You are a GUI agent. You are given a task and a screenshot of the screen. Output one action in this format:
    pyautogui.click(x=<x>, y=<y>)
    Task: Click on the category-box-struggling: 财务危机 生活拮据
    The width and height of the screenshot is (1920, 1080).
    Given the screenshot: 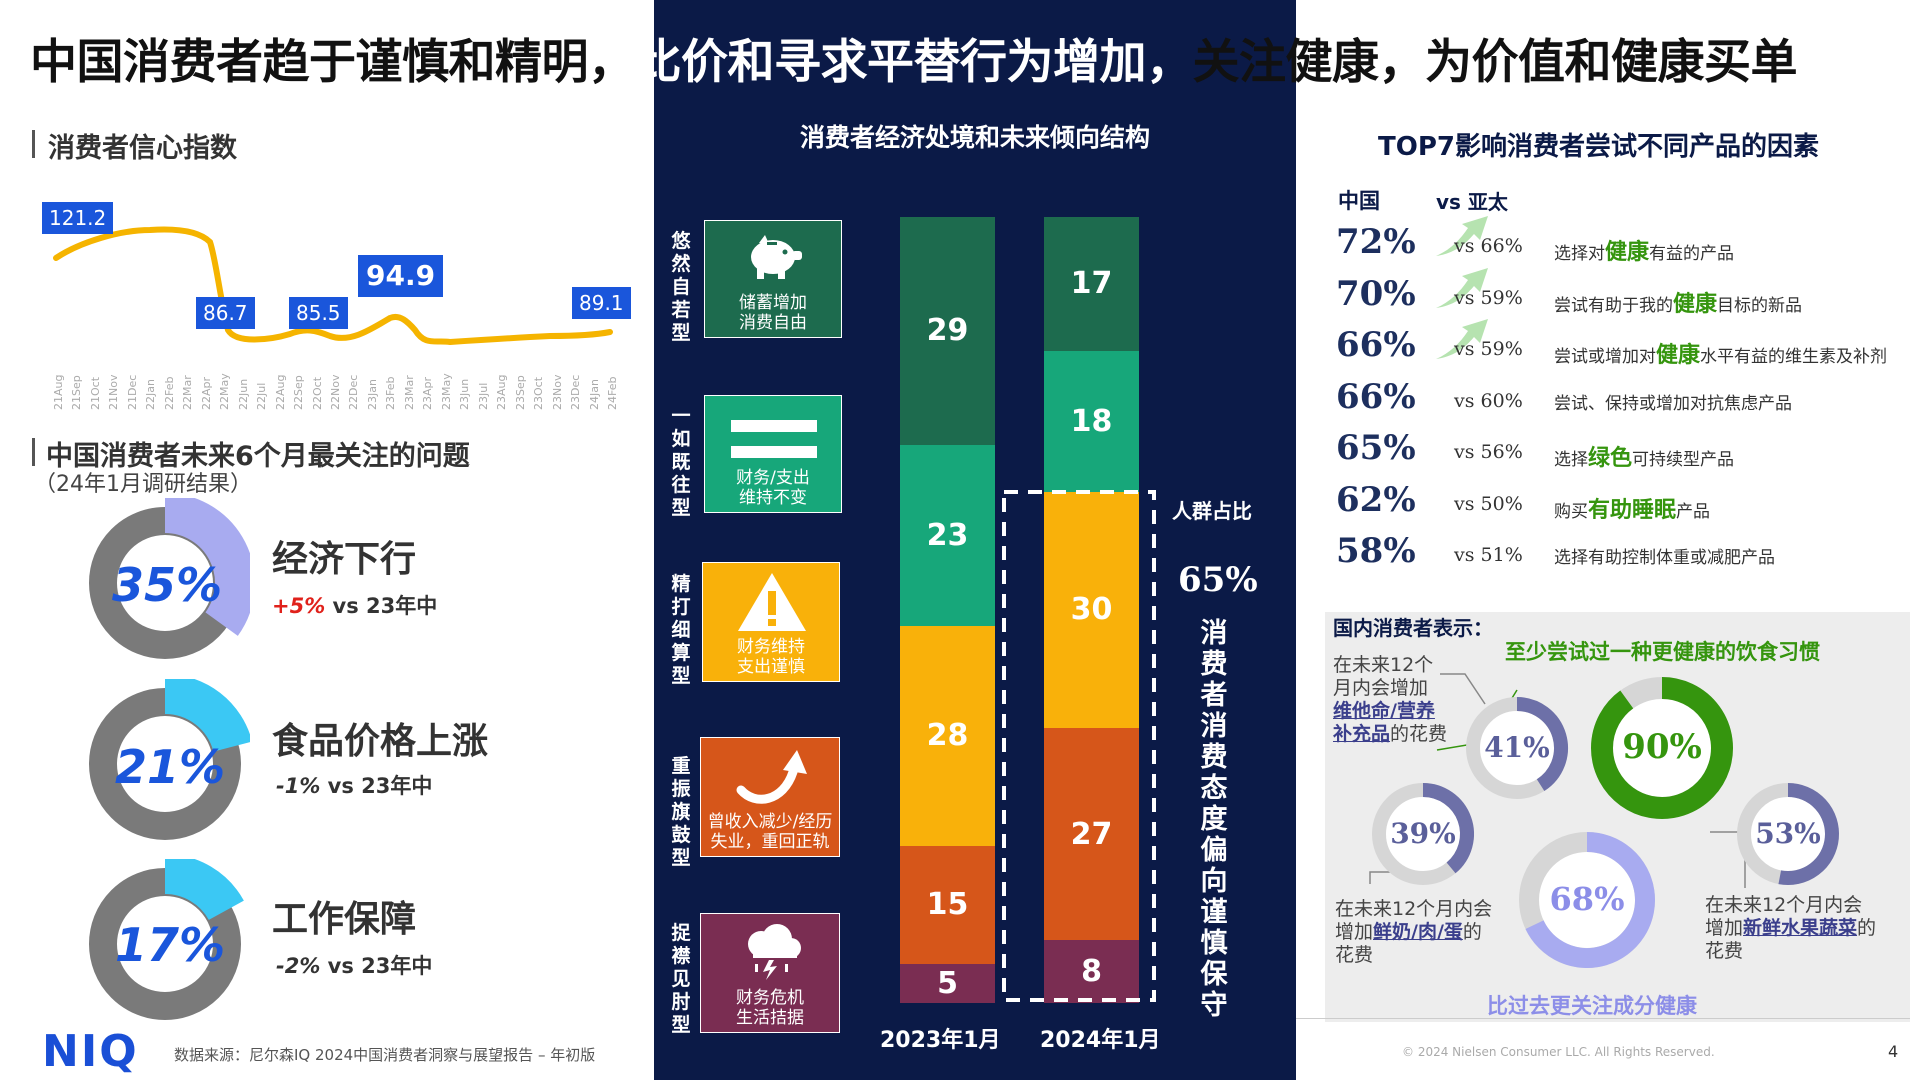 What is the action you would take?
    pyautogui.click(x=770, y=973)
    